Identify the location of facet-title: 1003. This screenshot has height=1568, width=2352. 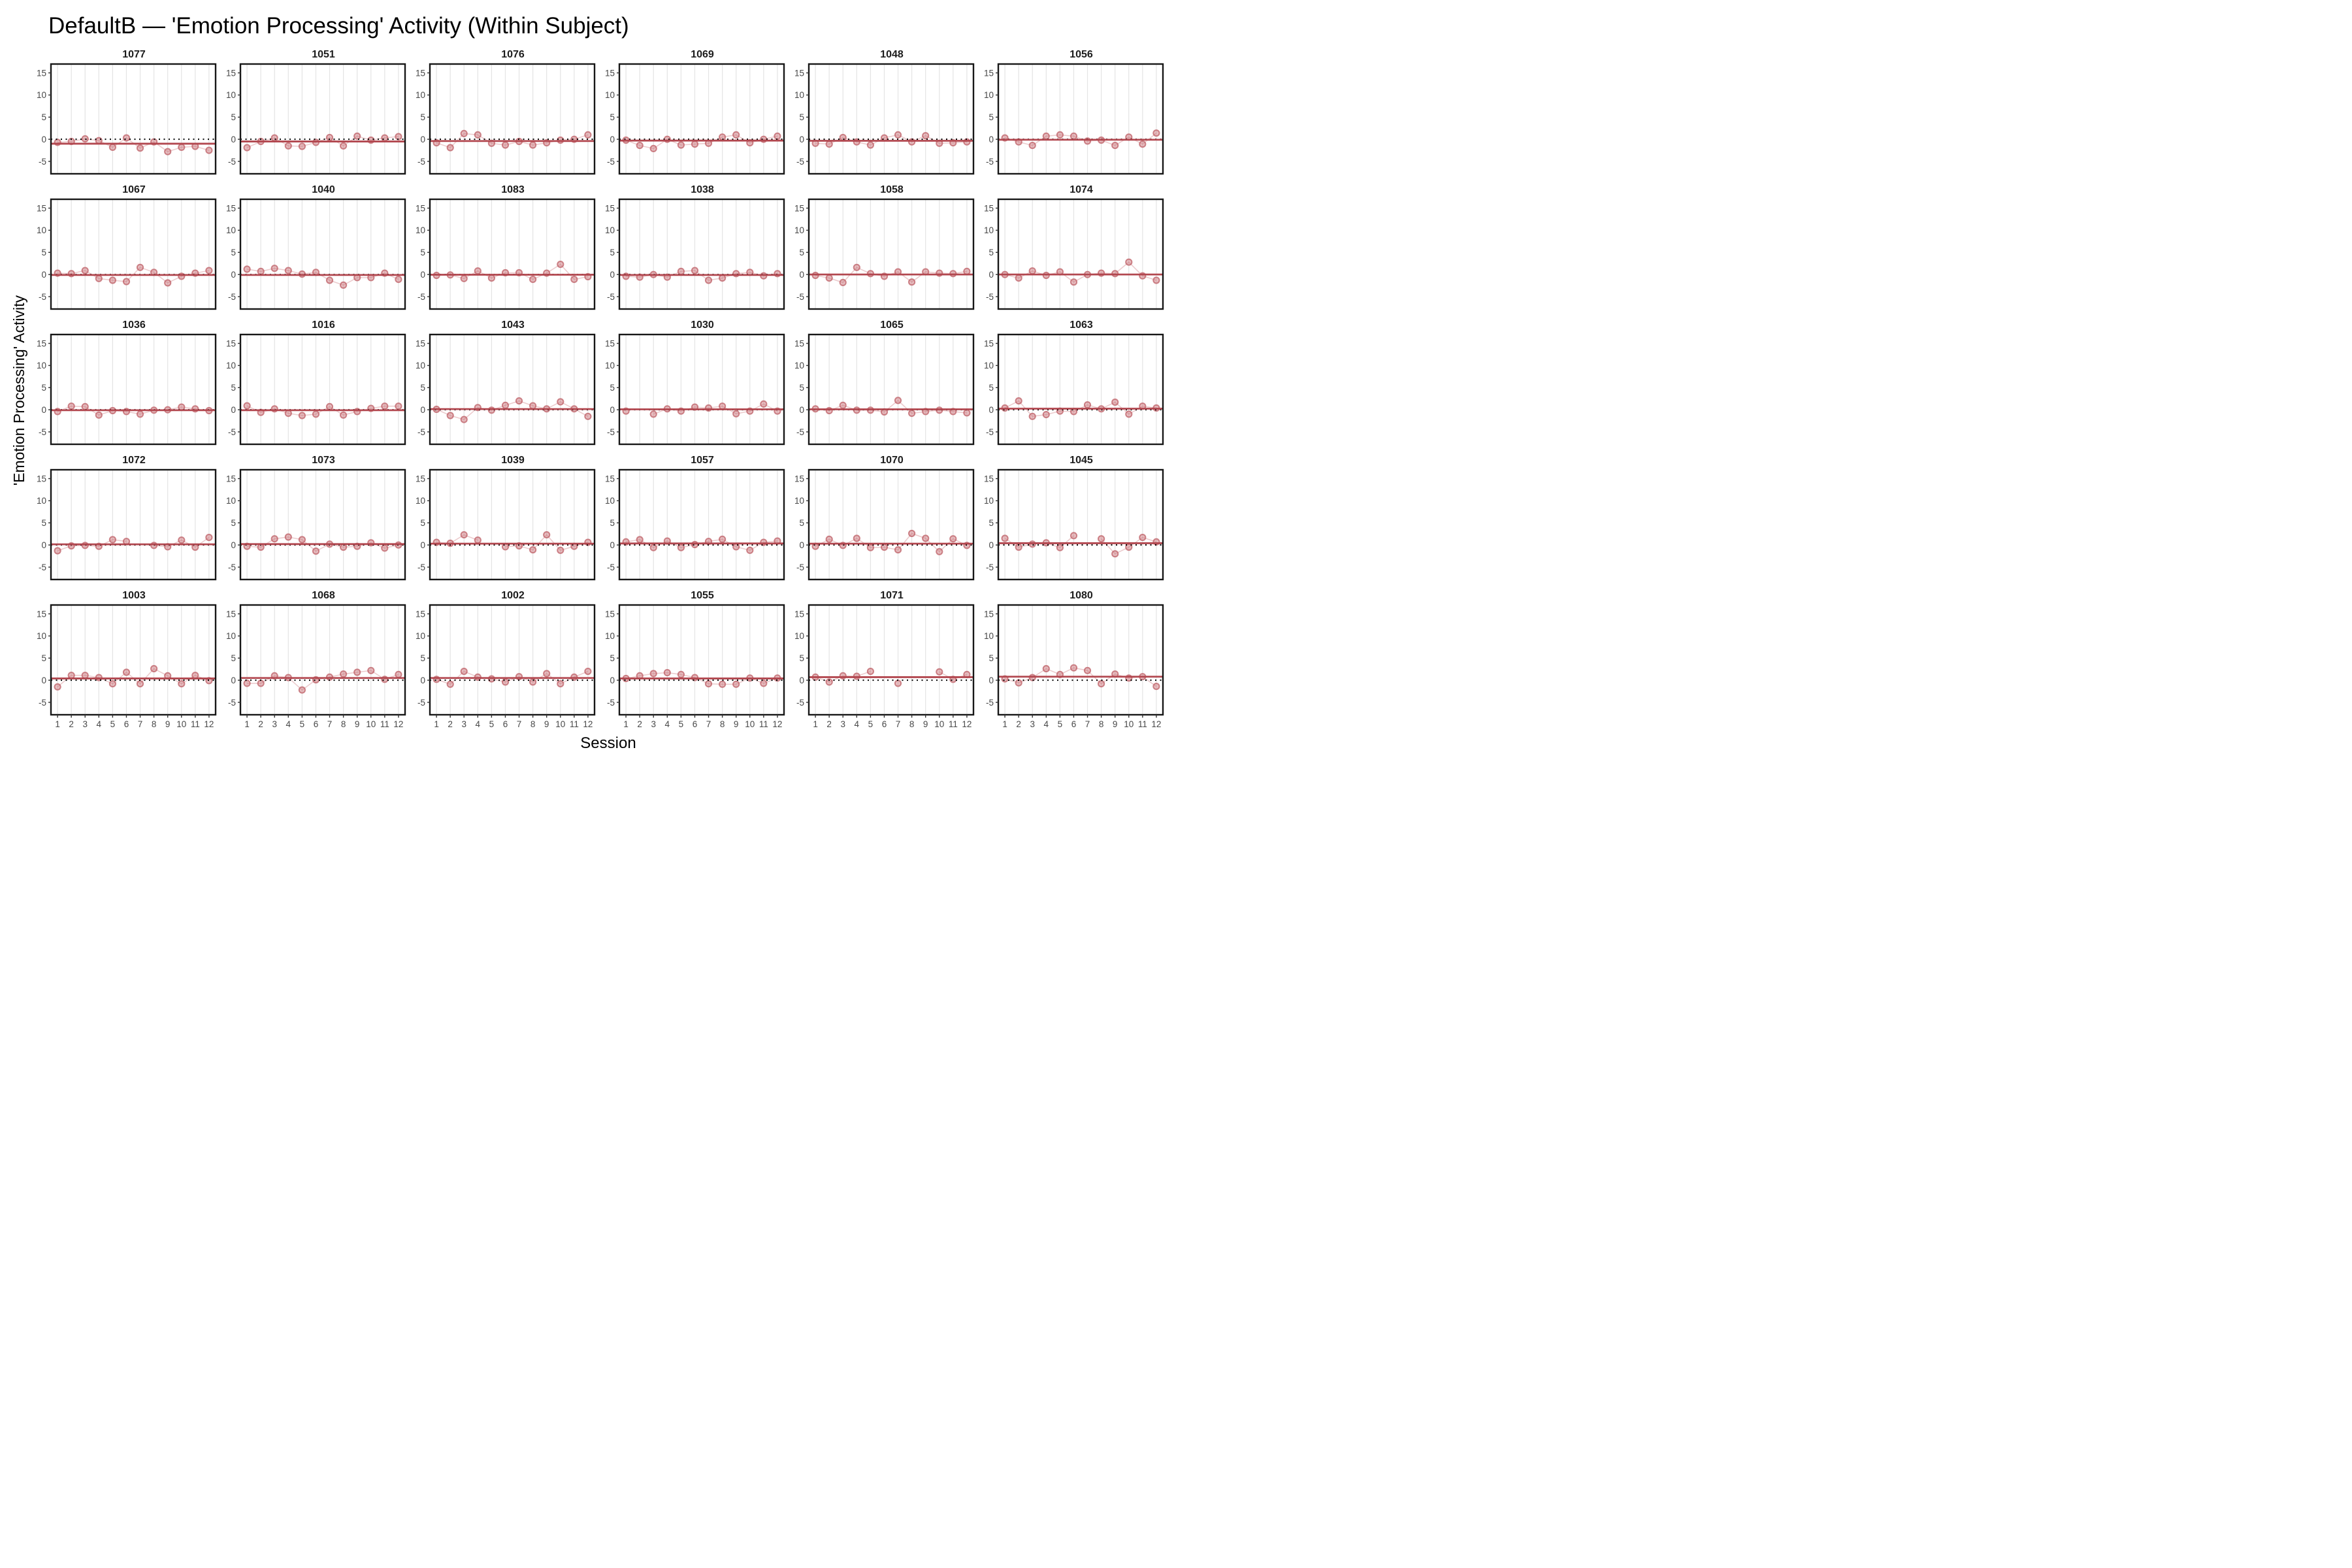
(134, 595).